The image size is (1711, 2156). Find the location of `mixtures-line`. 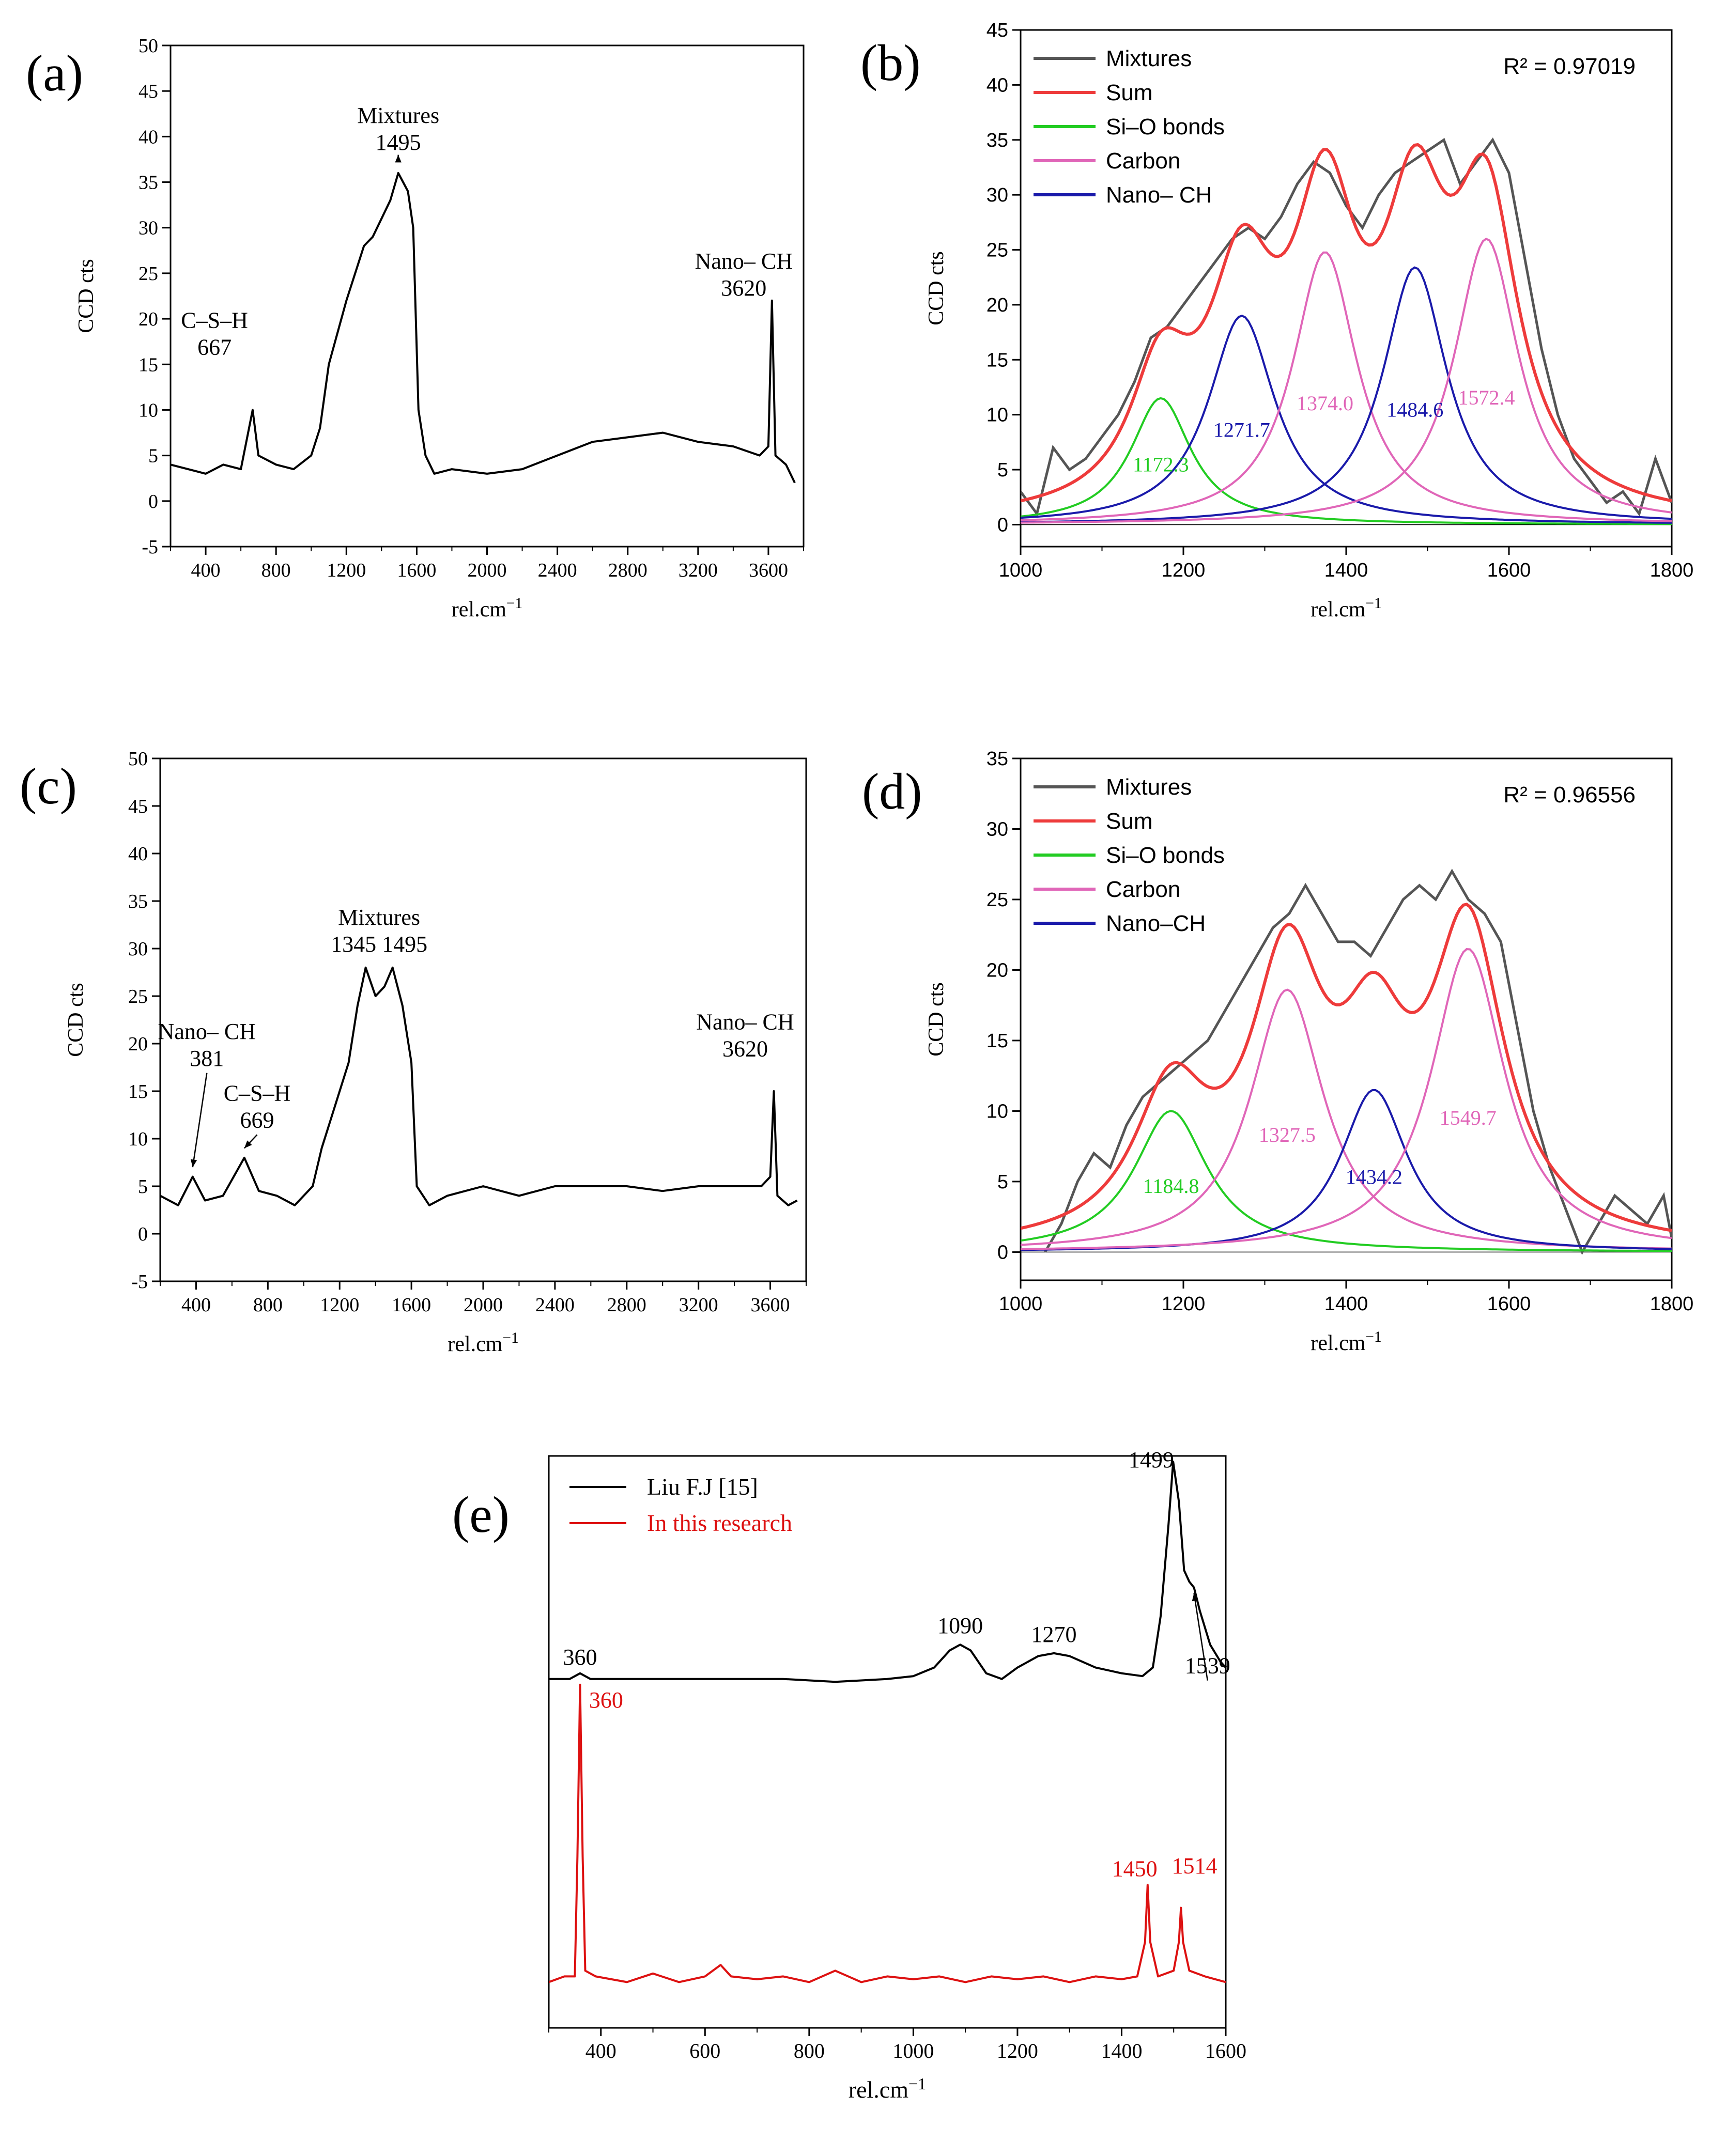

mixtures-line is located at coordinates (1358, 1061).